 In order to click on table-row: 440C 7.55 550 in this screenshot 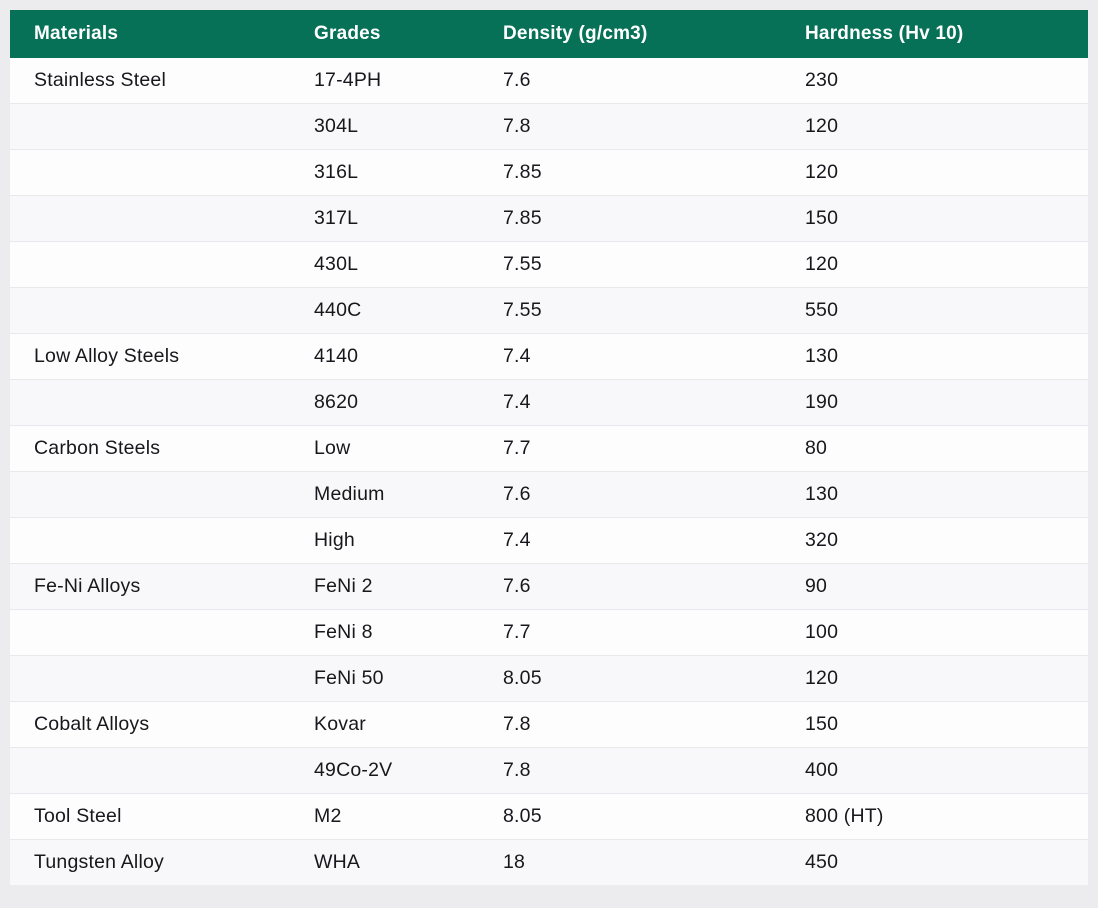, I will do `click(549, 310)`.